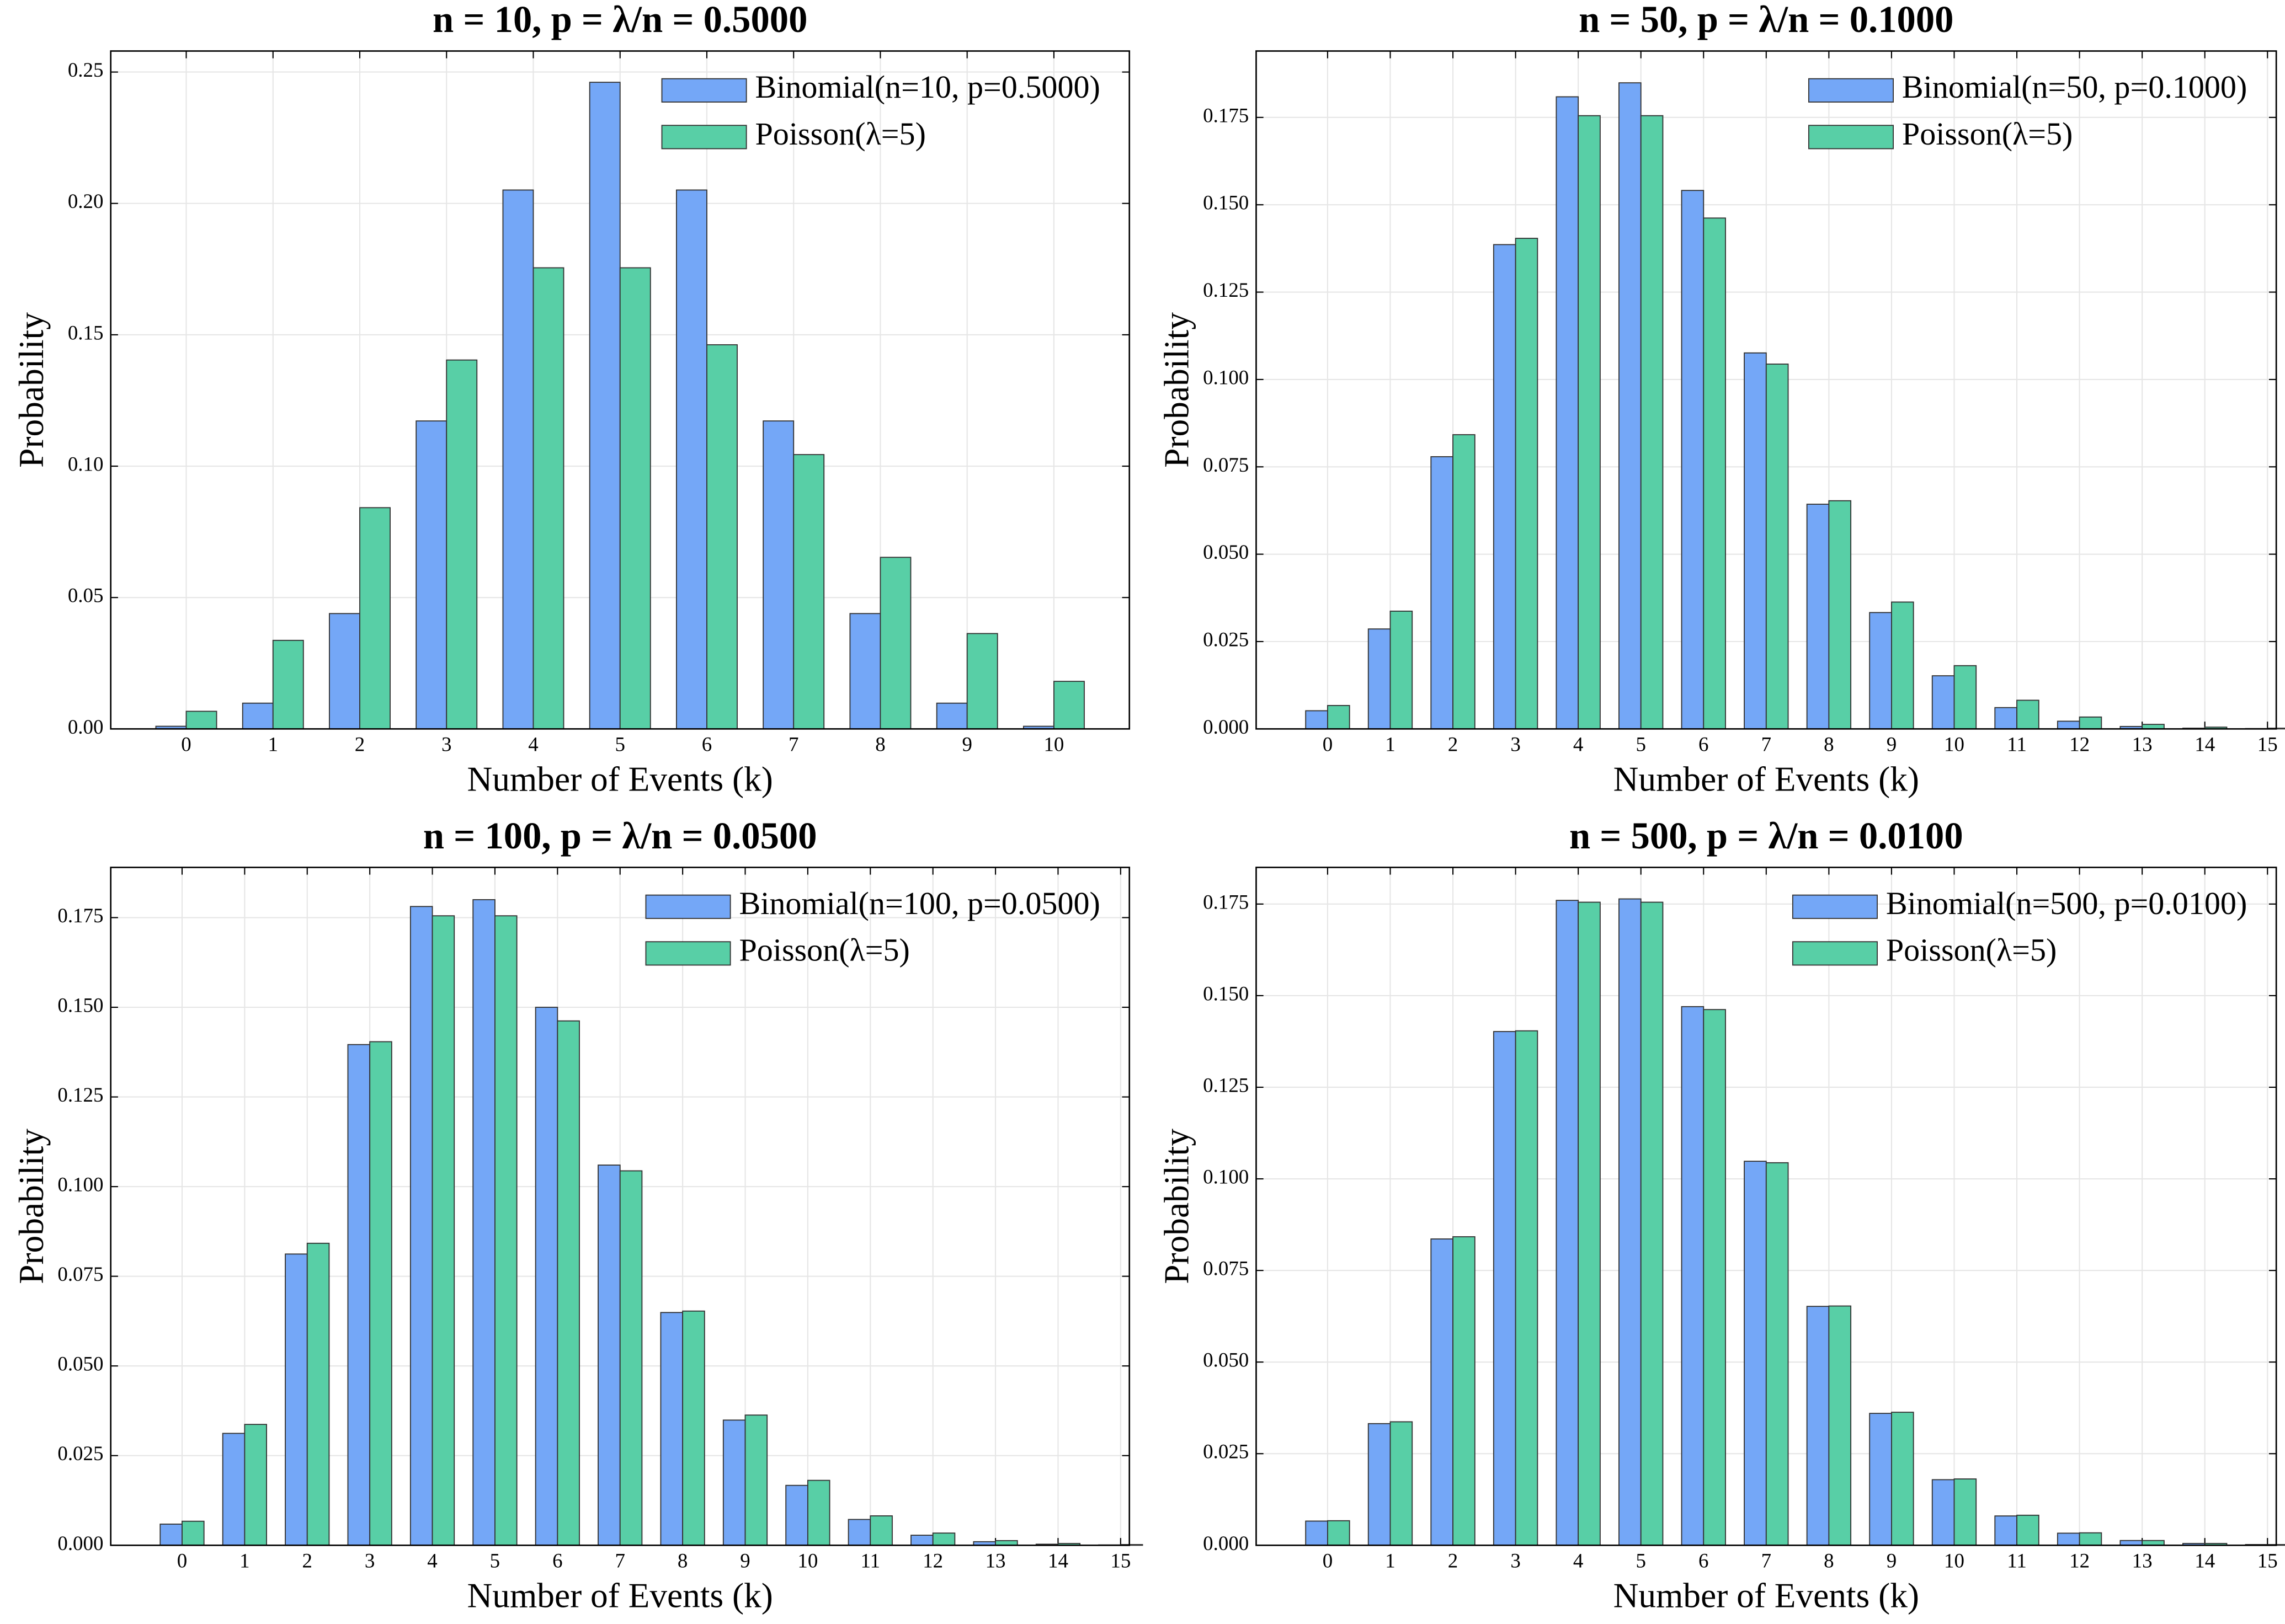 The width and height of the screenshot is (2285, 1624). What do you see at coordinates (928, 87) in the screenshot?
I see `legend-label: Binomial(n=10, p=0.5000)` at bounding box center [928, 87].